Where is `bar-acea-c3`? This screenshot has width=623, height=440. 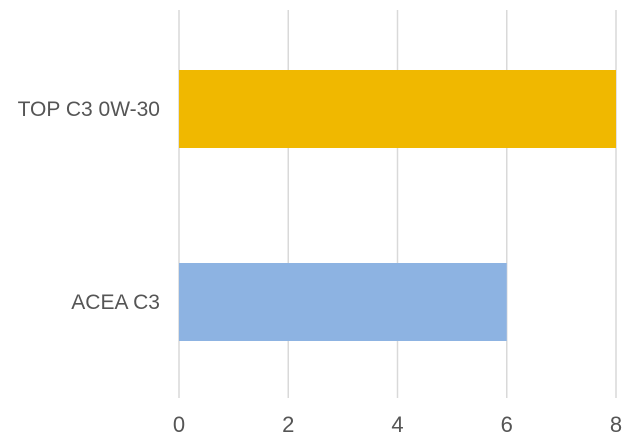
bar-acea-c3 is located at coordinates (343, 302).